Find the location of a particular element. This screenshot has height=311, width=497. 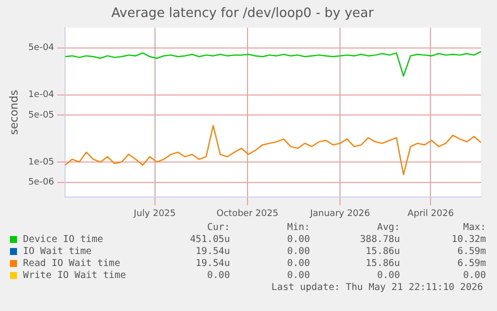

legend-label: IO Wait time is located at coordinates (57, 251).